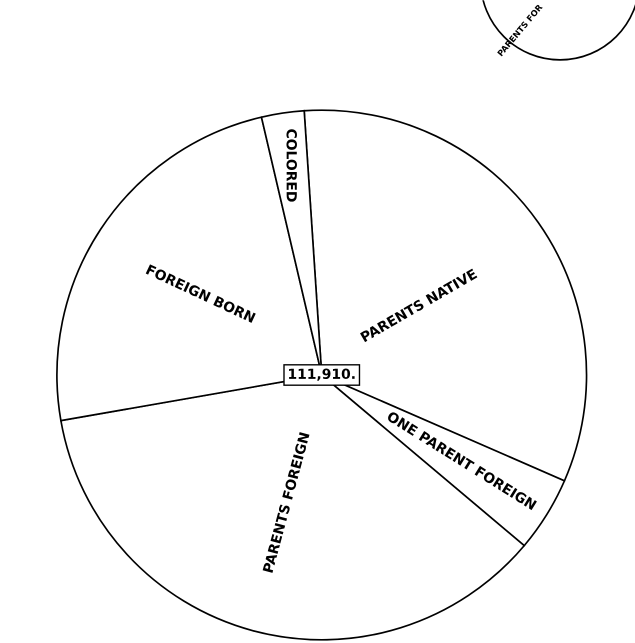 This screenshot has width=635, height=643. Describe the element at coordinates (291, 165) in the screenshot. I see `slice-label: COLORED` at that location.